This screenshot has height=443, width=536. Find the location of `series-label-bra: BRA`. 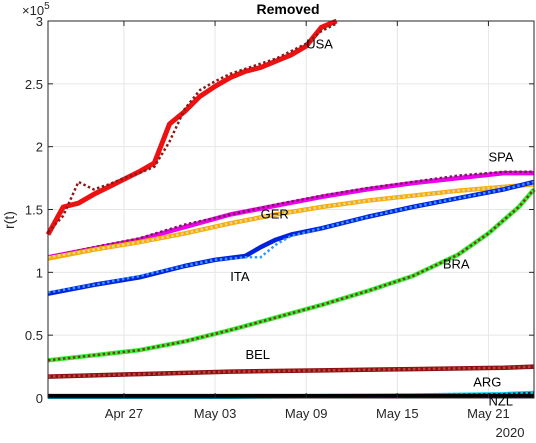

series-label-bra: BRA is located at coordinates (456, 264).